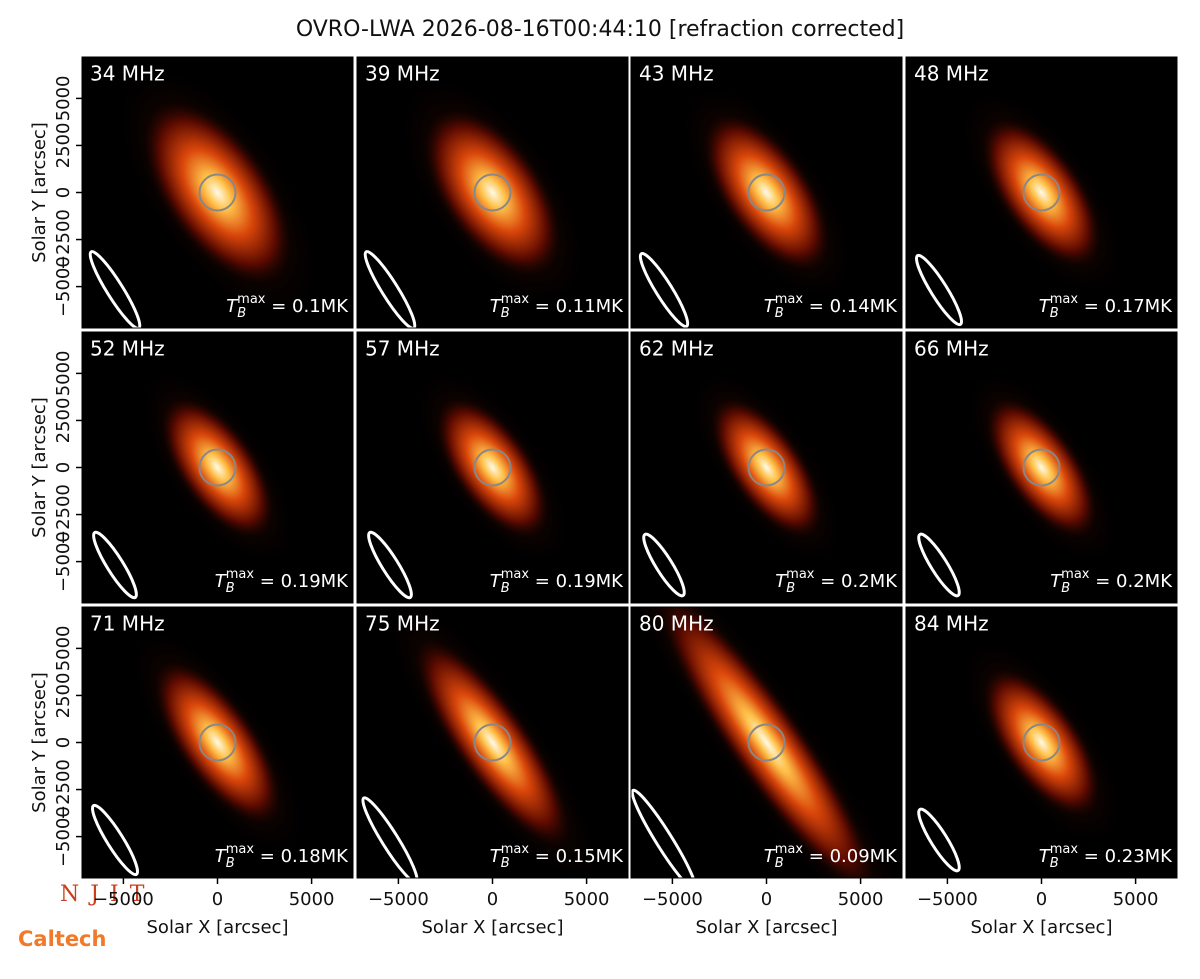  Describe the element at coordinates (590, 306) in the screenshot. I see `tb-part: 0.11MK` at that location.